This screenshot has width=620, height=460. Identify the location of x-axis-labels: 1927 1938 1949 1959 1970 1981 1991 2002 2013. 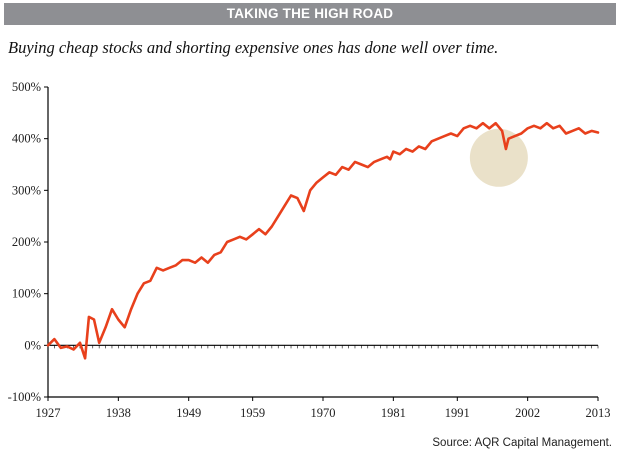
(323, 413).